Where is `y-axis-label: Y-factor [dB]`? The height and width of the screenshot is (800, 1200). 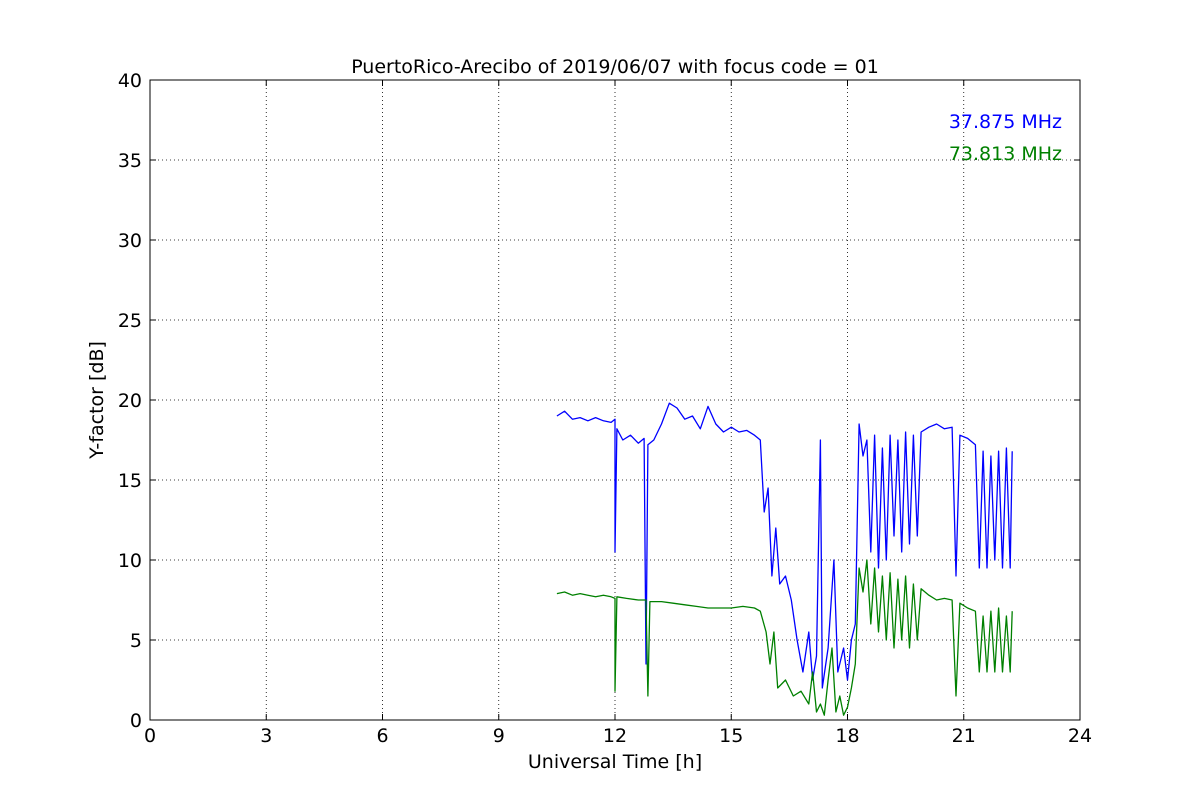 y-axis-label: Y-factor [dB] is located at coordinates (97, 400).